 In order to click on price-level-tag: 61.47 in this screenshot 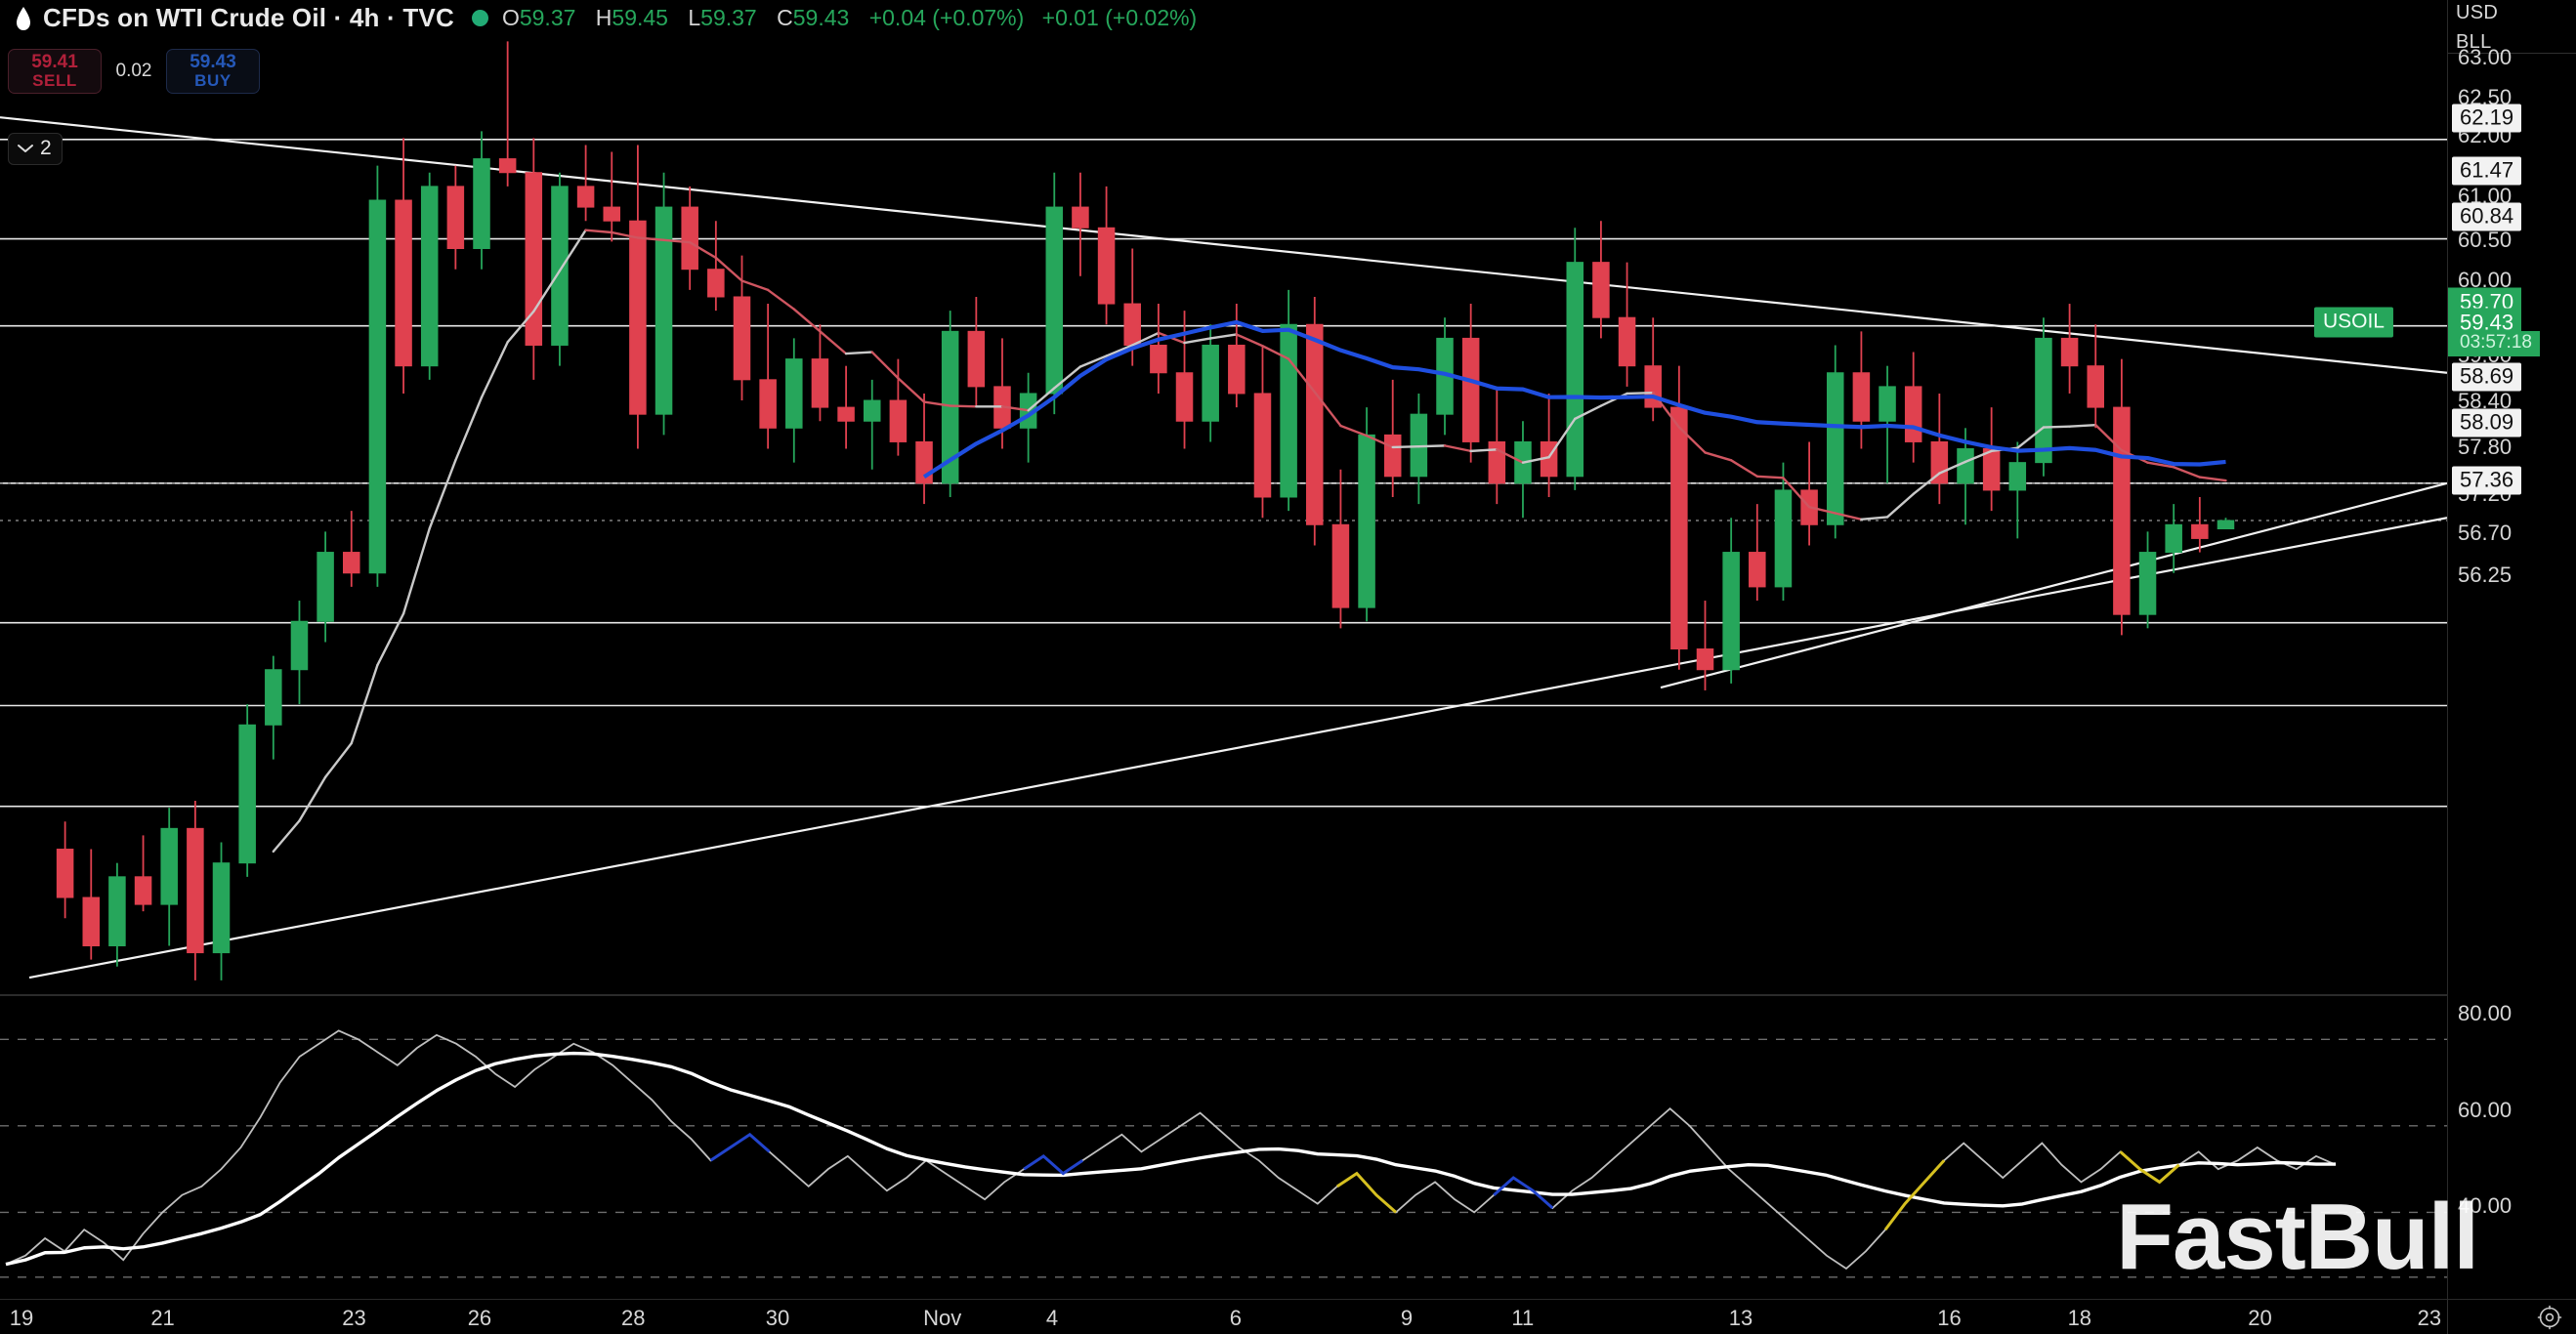, I will do `click(2487, 171)`.